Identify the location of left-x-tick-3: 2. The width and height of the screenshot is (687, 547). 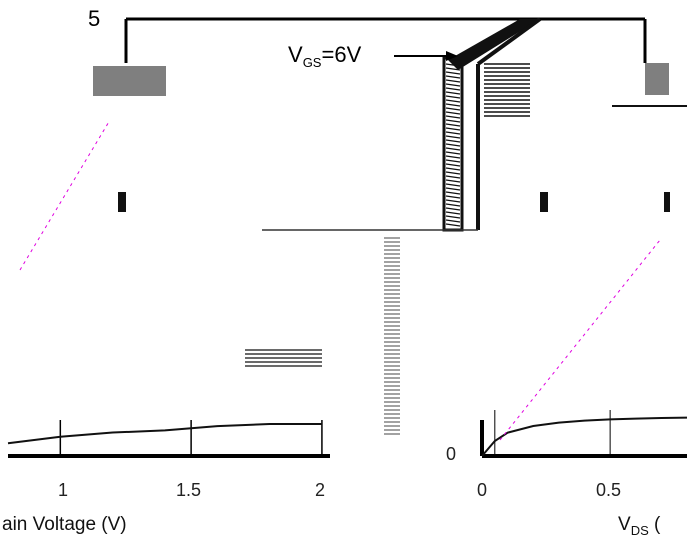
(320, 490).